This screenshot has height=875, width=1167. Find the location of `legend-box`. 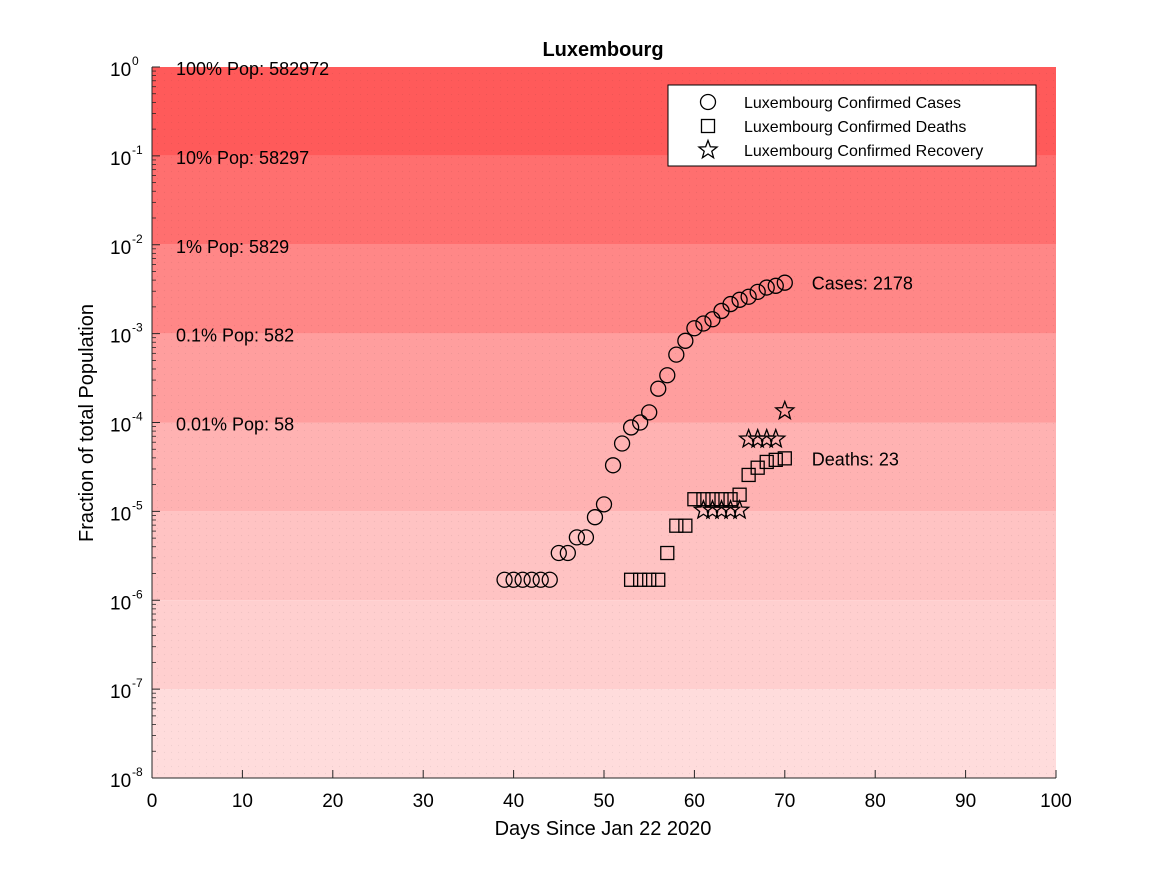

legend-box is located at coordinates (852, 125).